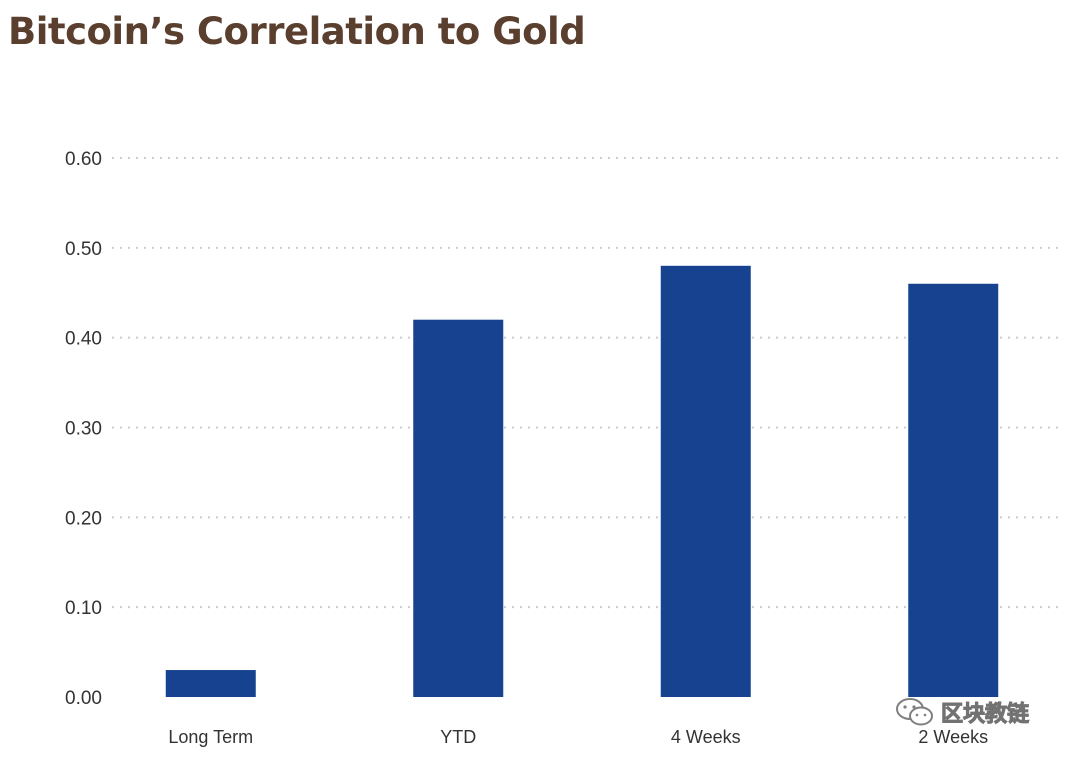 This screenshot has height=765, width=1080. What do you see at coordinates (210, 683) in the screenshot?
I see `bar-long-term` at bounding box center [210, 683].